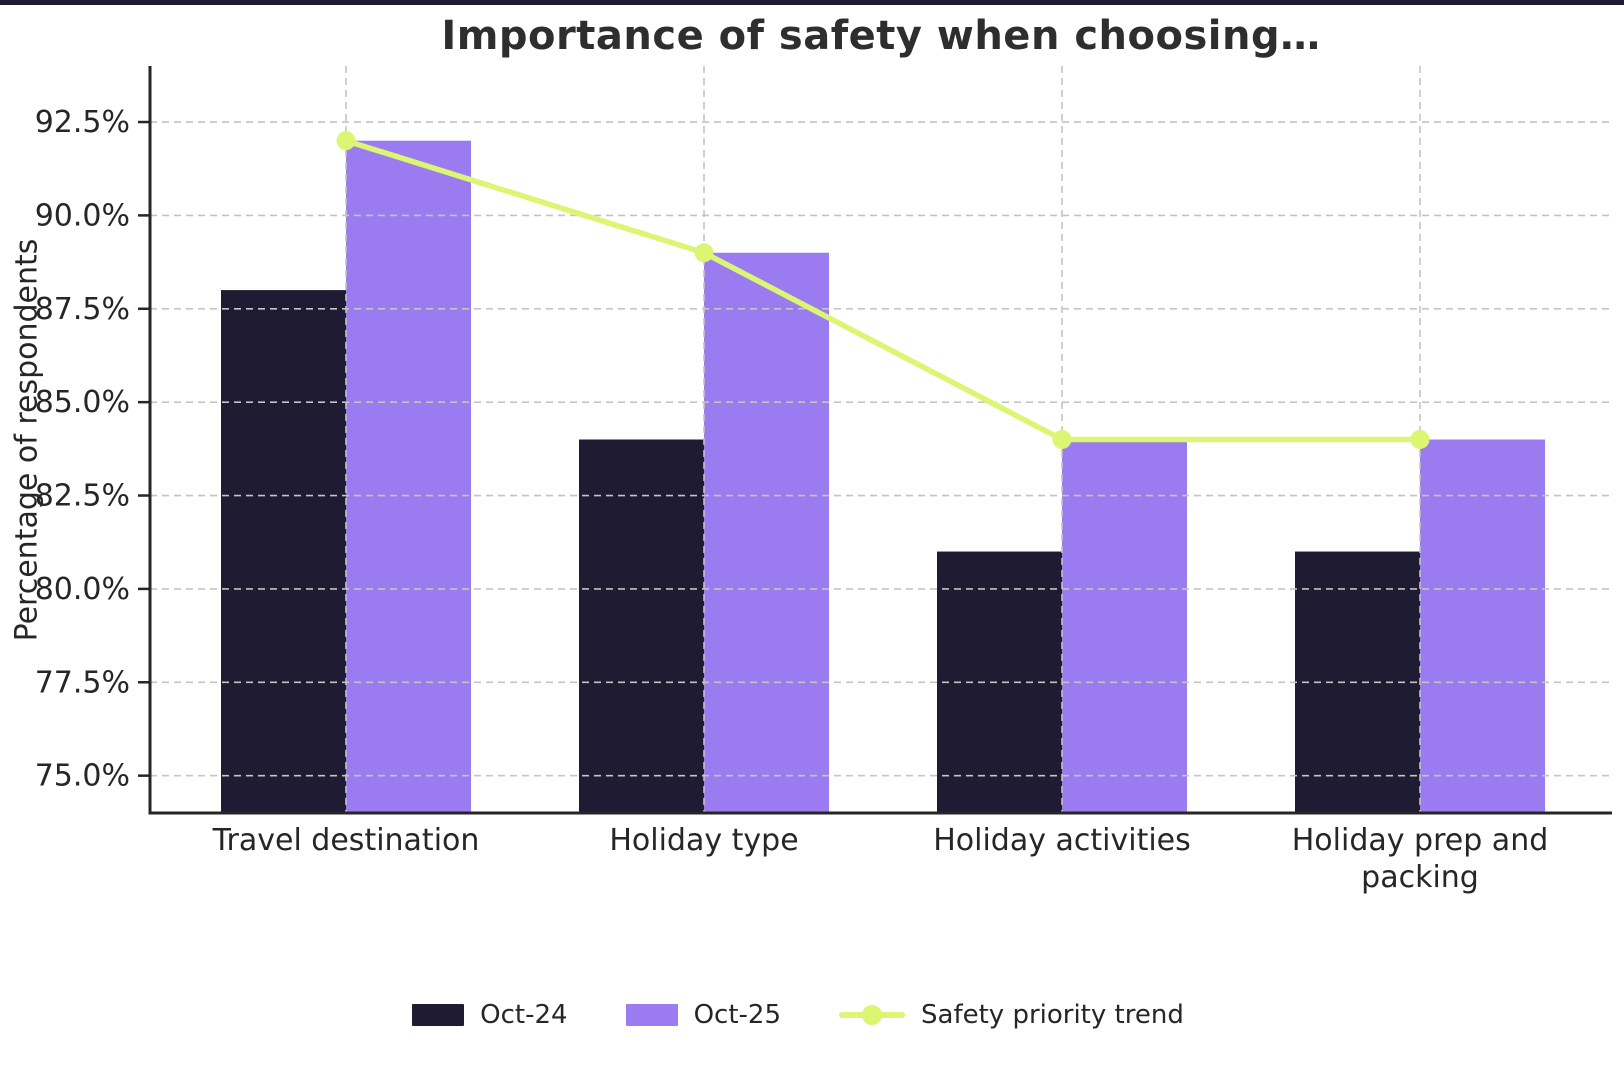 This screenshot has width=1624, height=1068. Describe the element at coordinates (641, 626) in the screenshot. I see `bar-oct-24-holiday-type` at that location.